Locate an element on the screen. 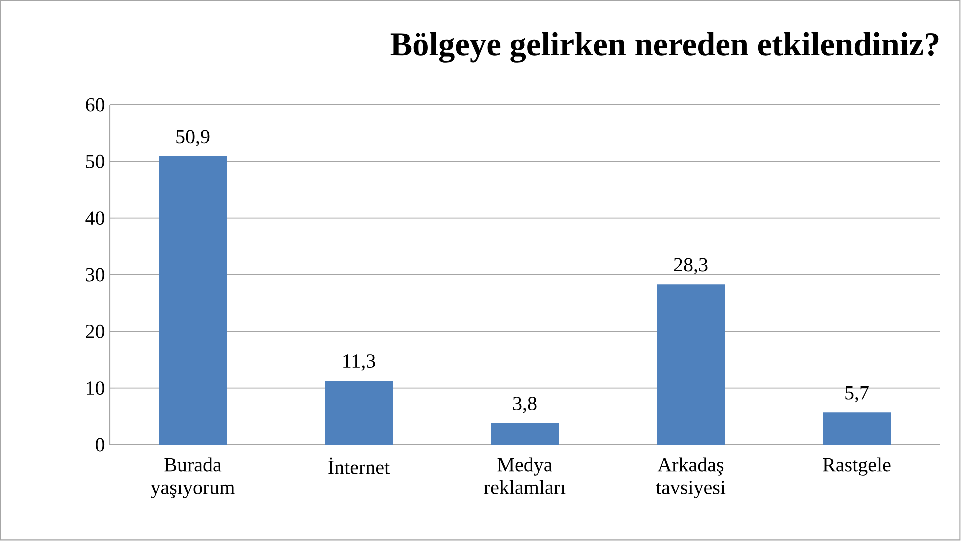  y-tick-label: 60 is located at coordinates (95, 105).